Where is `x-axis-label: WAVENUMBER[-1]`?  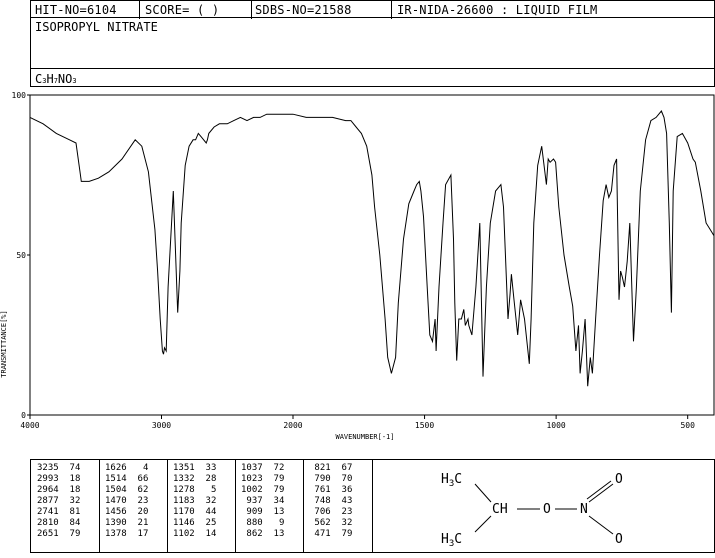 x-axis-label: WAVENUMBER[-1] is located at coordinates (364, 437).